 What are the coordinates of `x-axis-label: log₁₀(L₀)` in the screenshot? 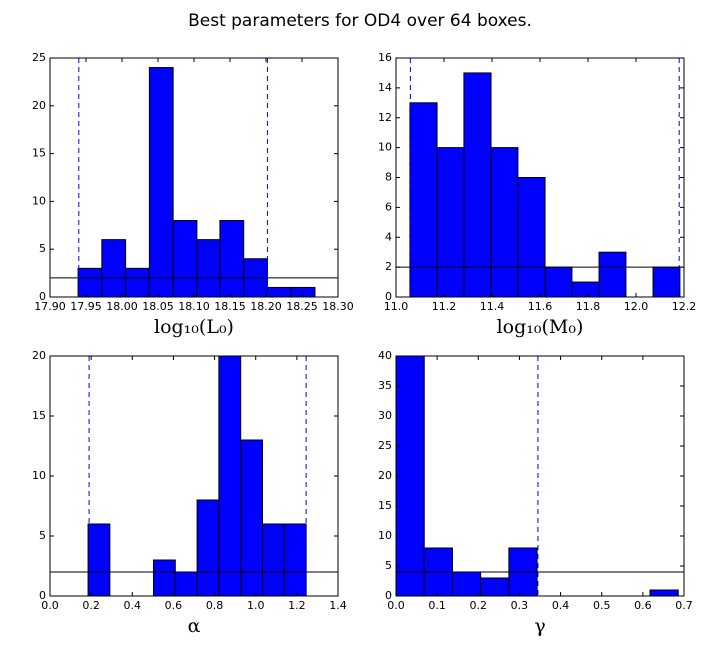 It's located at (194, 327).